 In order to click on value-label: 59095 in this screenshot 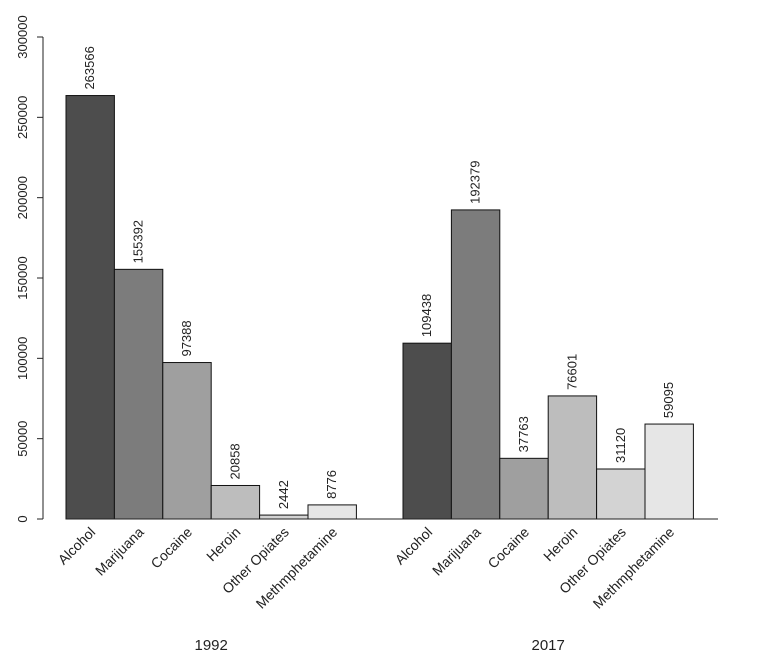, I will do `click(668, 400)`.